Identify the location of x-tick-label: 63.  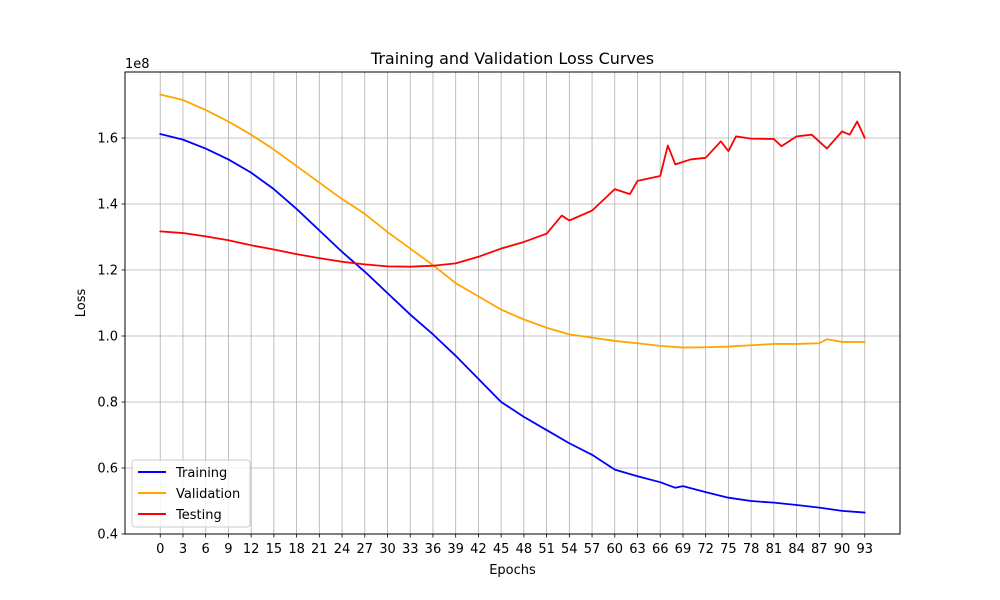
(637, 549).